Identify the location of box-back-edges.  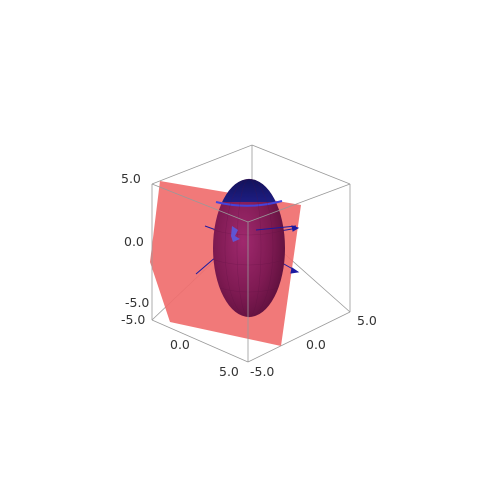
(251, 164).